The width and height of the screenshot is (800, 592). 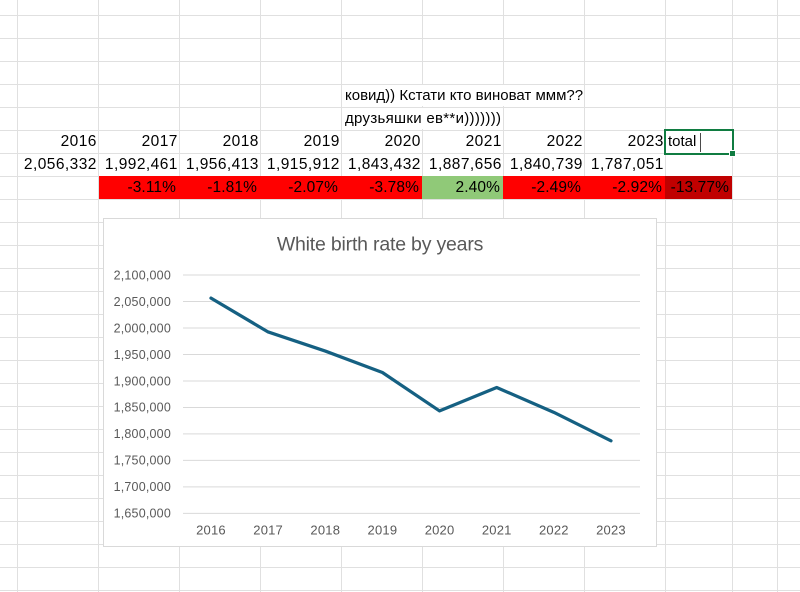 I want to click on svg-text: 2017, so click(x=268, y=530).